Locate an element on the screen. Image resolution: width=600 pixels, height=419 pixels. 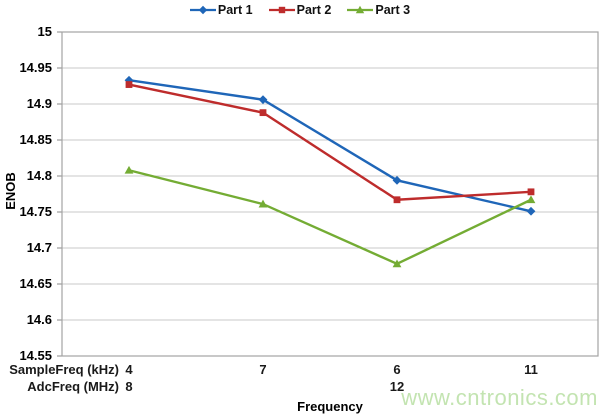
triangle-legend-icon is located at coordinates (360, 9).